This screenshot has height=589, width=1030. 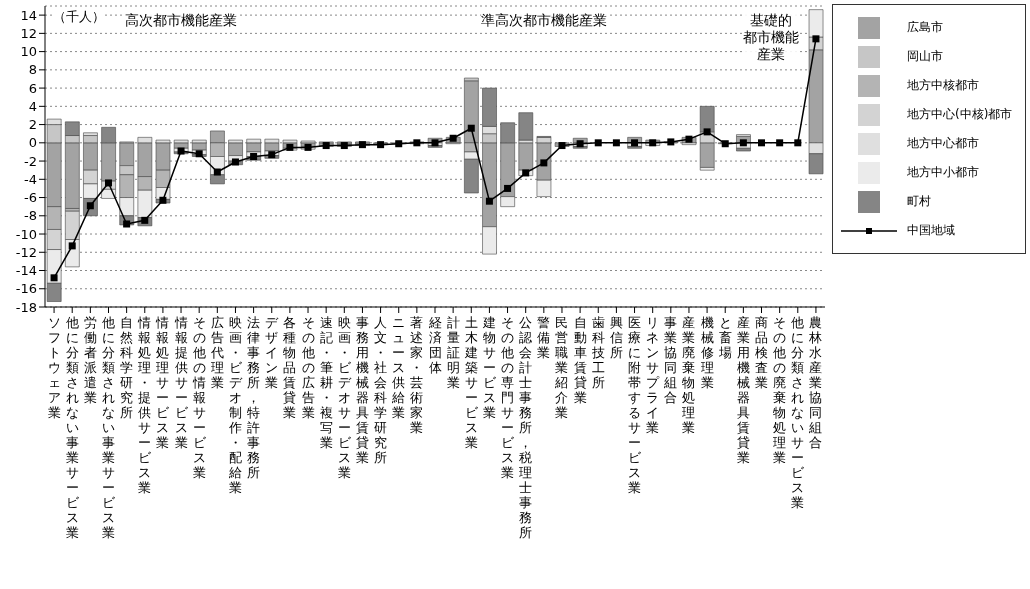 I want to click on category-label: 他に分類されないサービス業, so click(x=798, y=412).